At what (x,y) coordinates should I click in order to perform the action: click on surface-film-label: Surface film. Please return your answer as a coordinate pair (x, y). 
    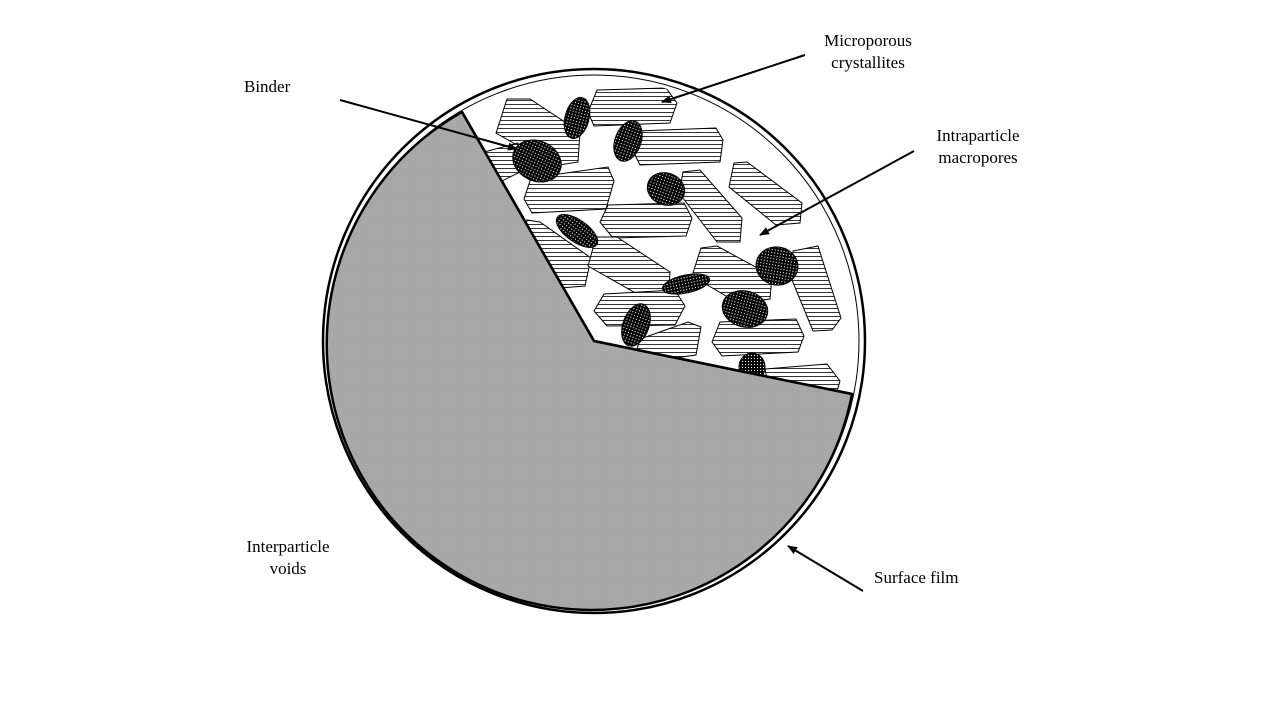
    Looking at the image, I should click on (916, 578).